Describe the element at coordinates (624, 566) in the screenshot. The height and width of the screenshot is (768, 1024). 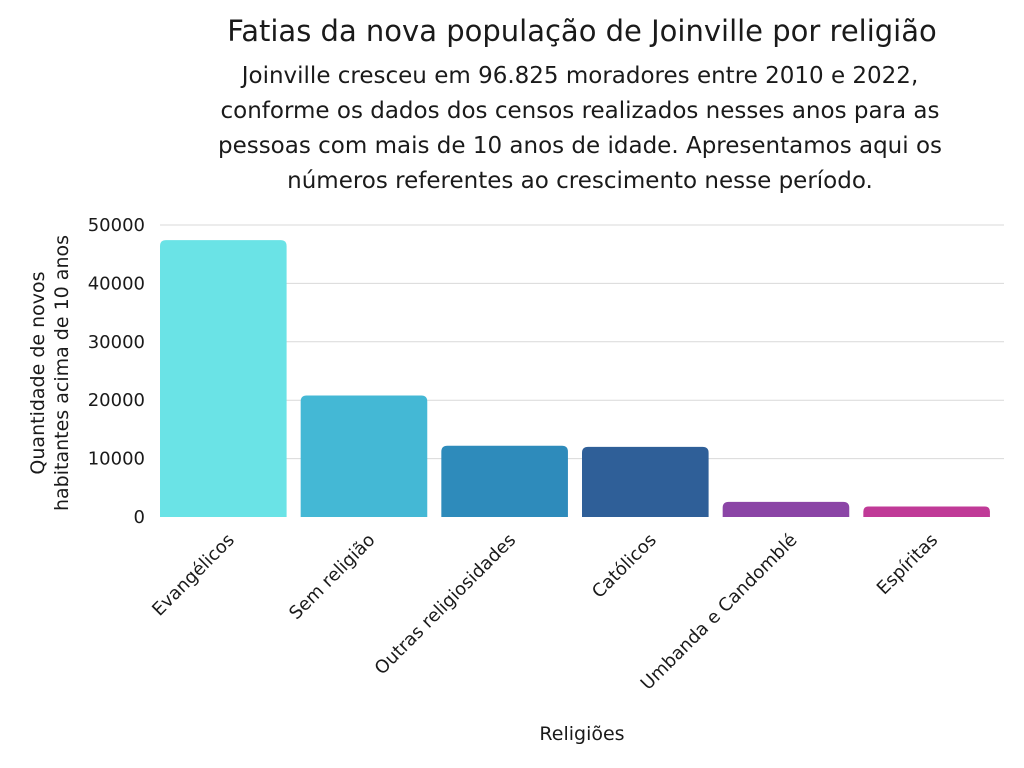
I see `x-tick-label: Católicos` at that location.